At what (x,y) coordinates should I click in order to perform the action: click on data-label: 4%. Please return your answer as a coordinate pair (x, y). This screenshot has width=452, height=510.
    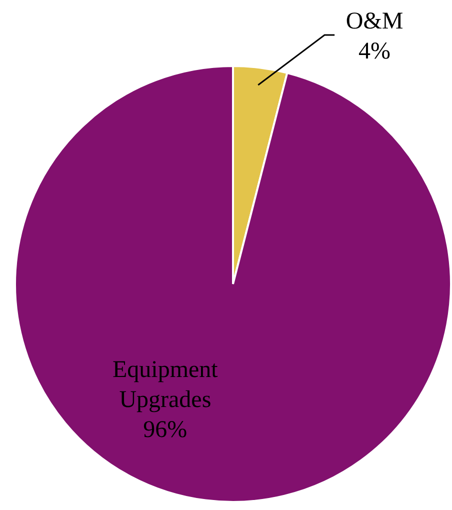
    Looking at the image, I should click on (374, 51).